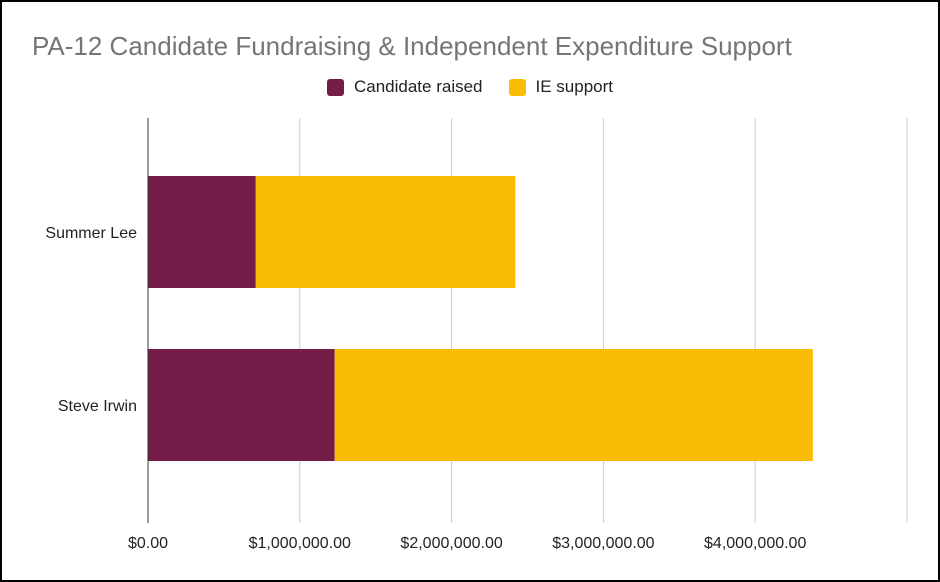 This screenshot has height=582, width=940. I want to click on legend-swatch-ie-support, so click(517, 87).